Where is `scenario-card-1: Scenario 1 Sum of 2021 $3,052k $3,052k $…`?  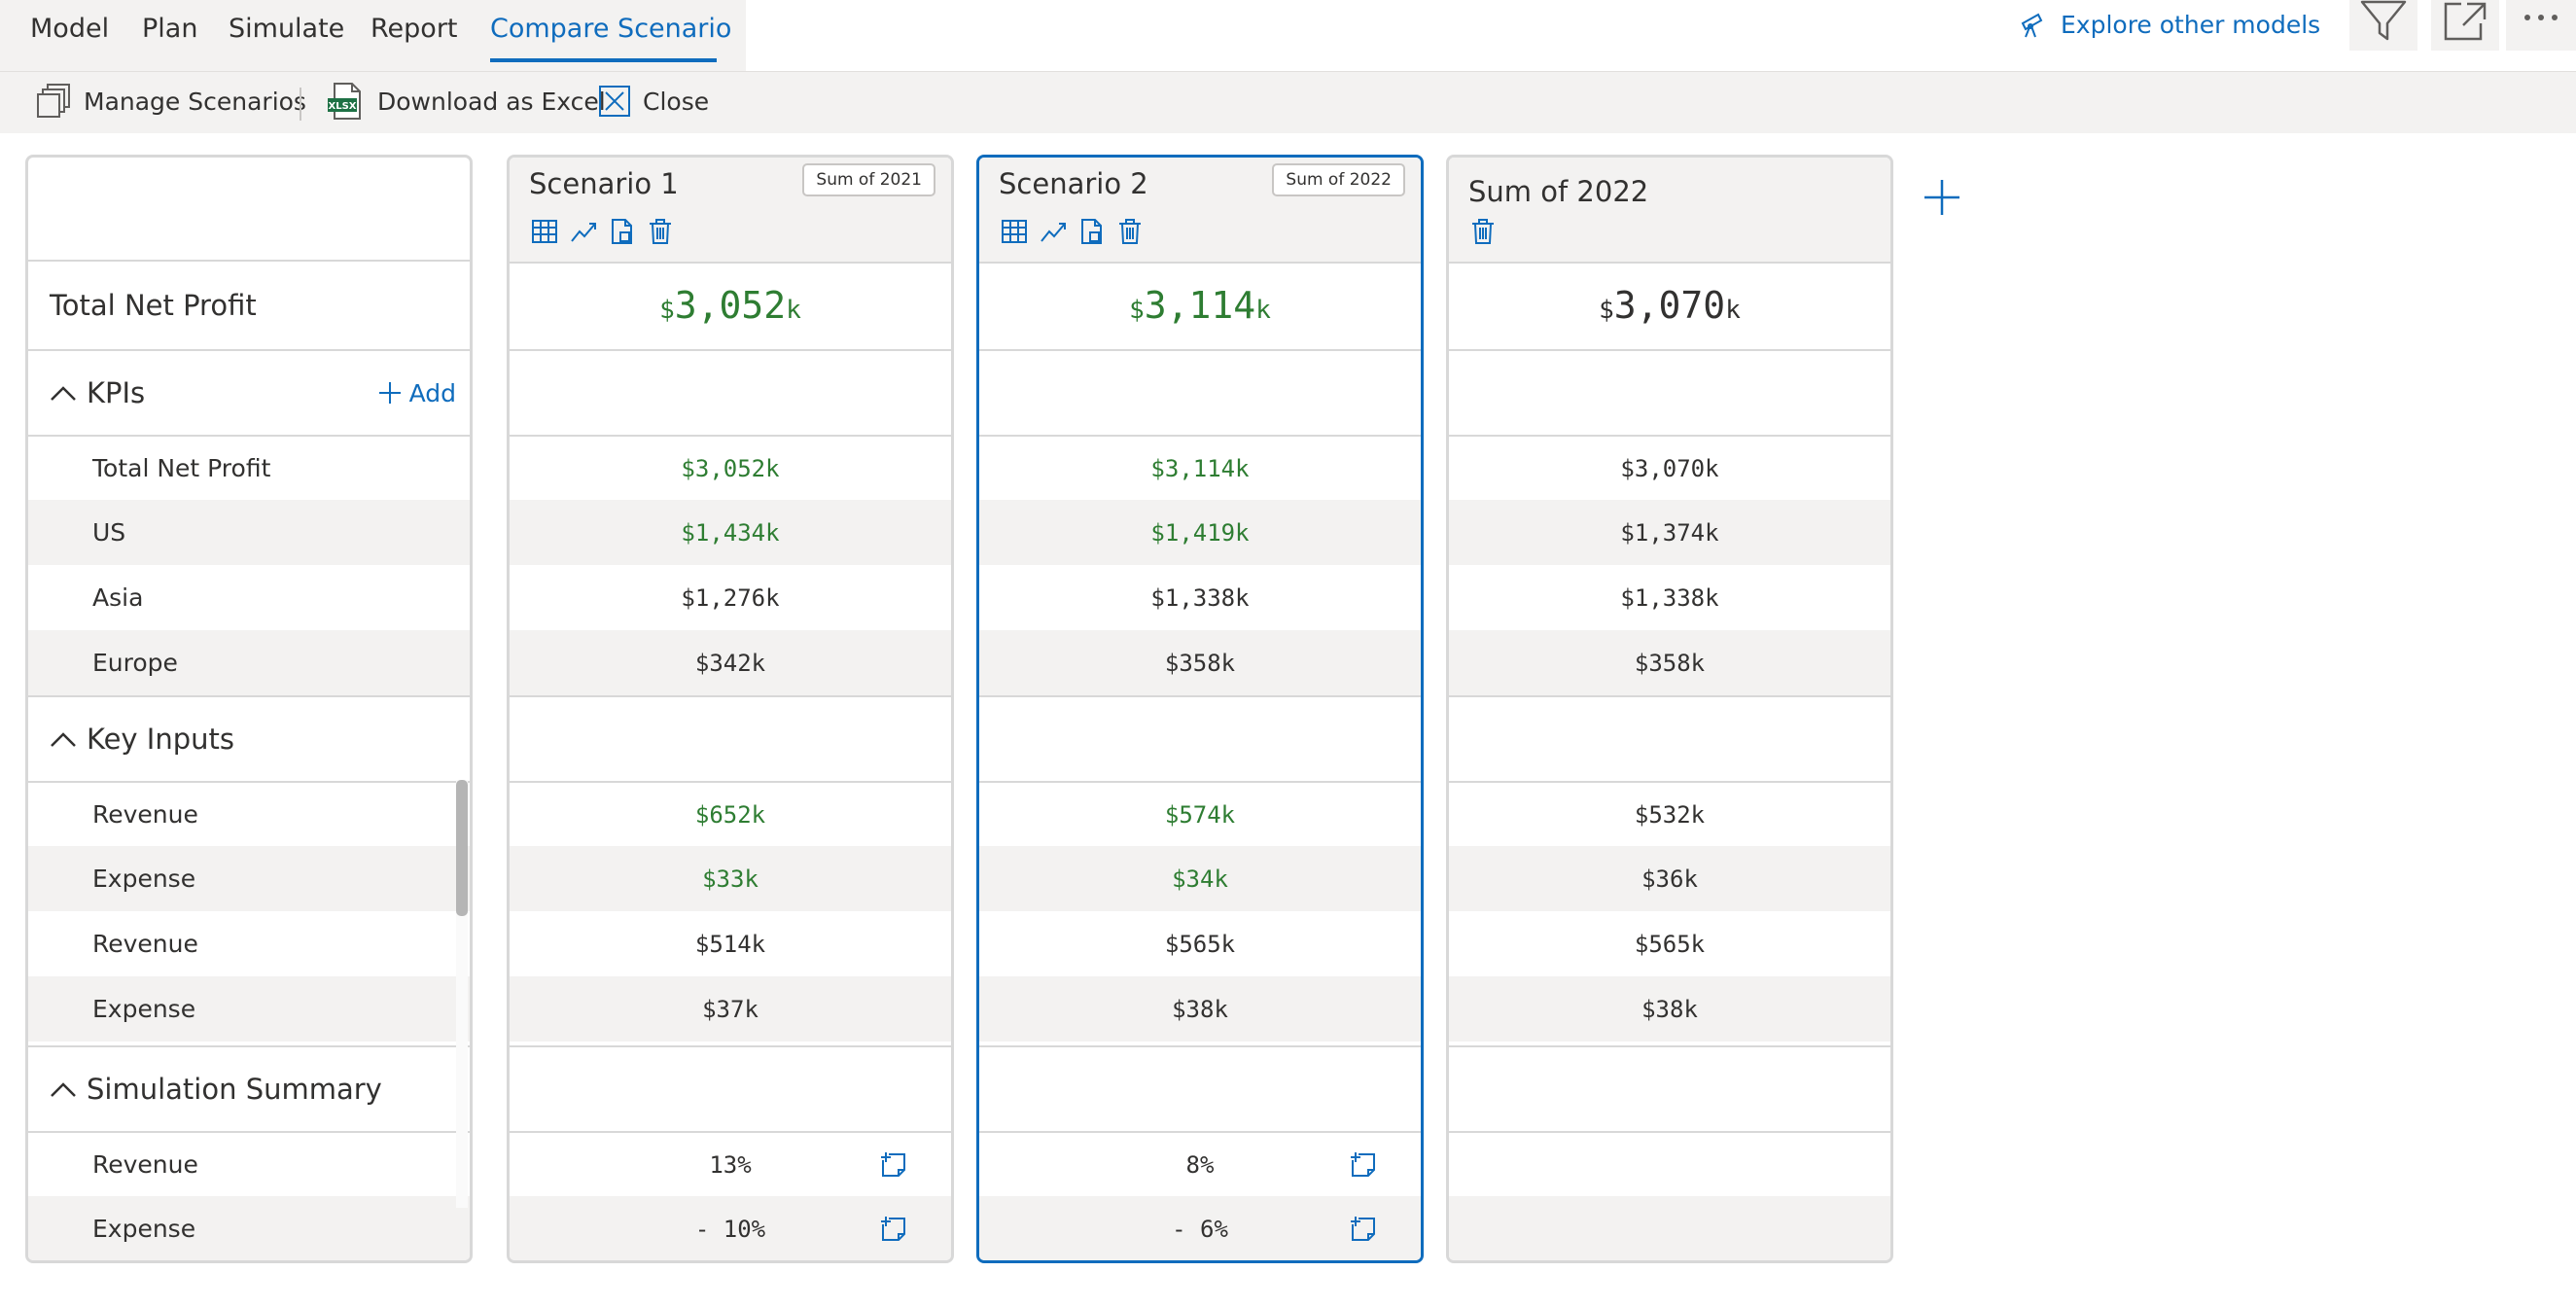 scenario-card-1: Scenario 1 Sum of 2021 $3,052k $3,052k $… is located at coordinates (731, 709).